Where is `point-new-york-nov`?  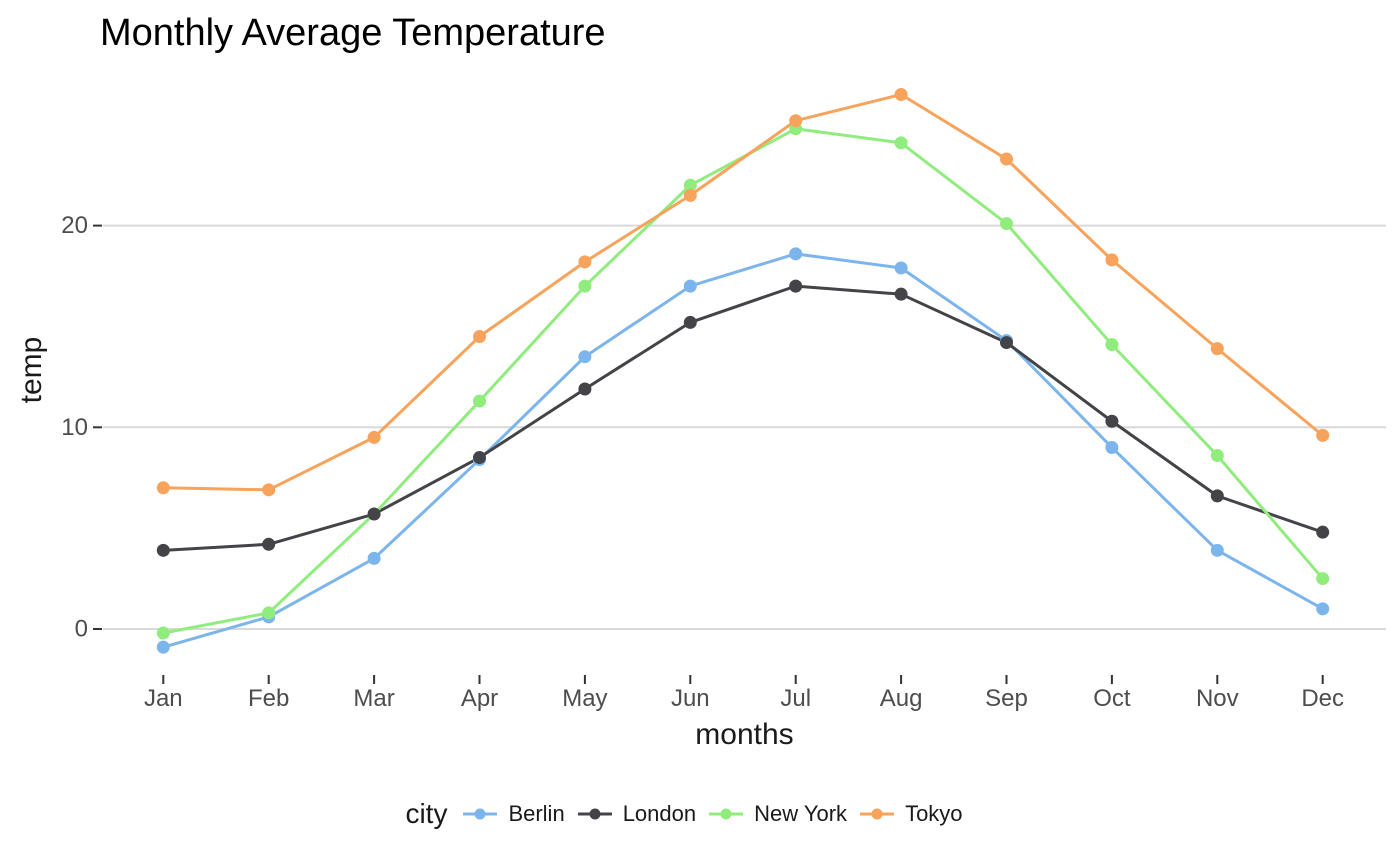 point-new-york-nov is located at coordinates (1217, 456).